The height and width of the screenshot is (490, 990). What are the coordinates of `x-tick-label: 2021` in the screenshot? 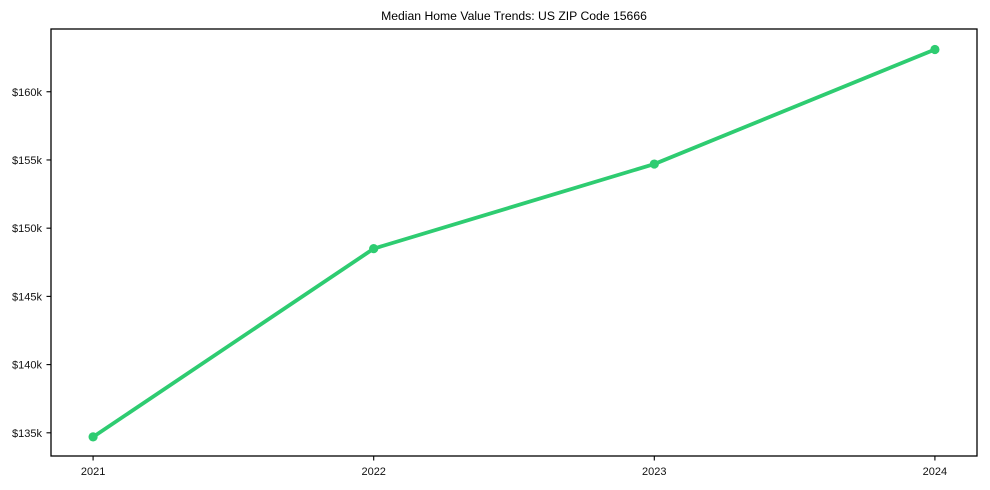 It's located at (93, 472).